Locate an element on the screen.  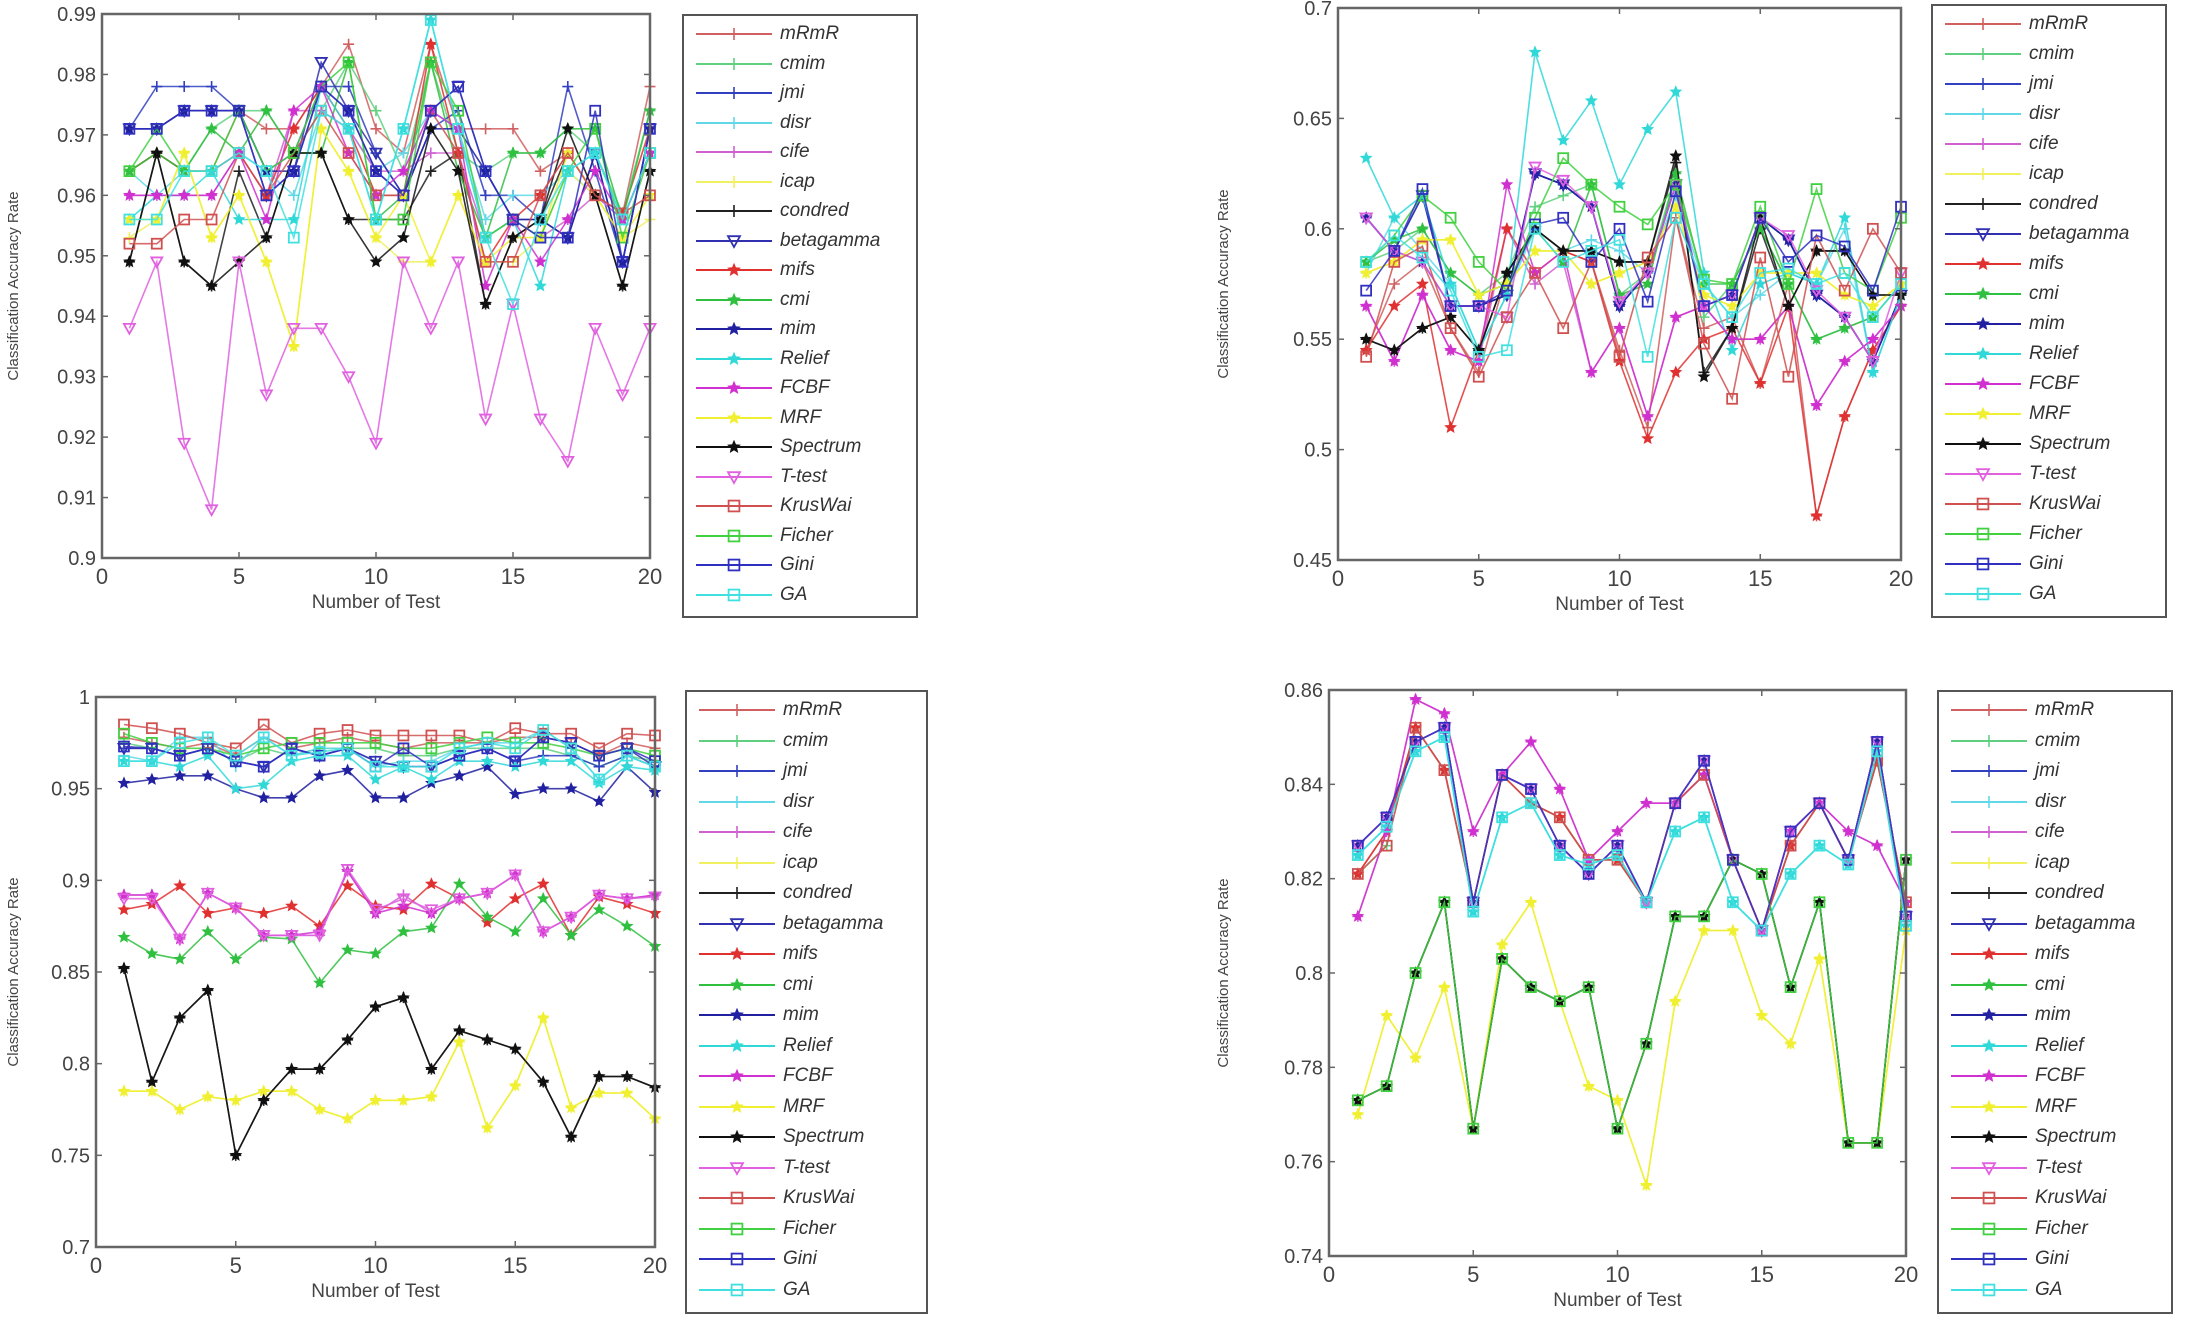
legend-label: cmi is located at coordinates (798, 984).